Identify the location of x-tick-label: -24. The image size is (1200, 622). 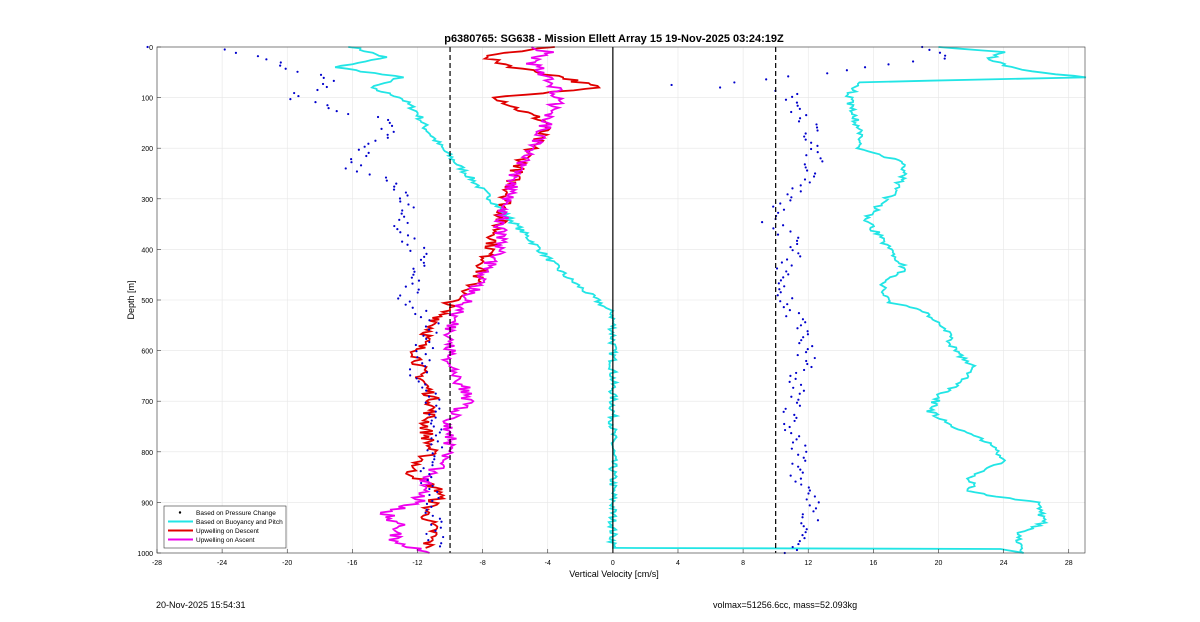
(222, 563).